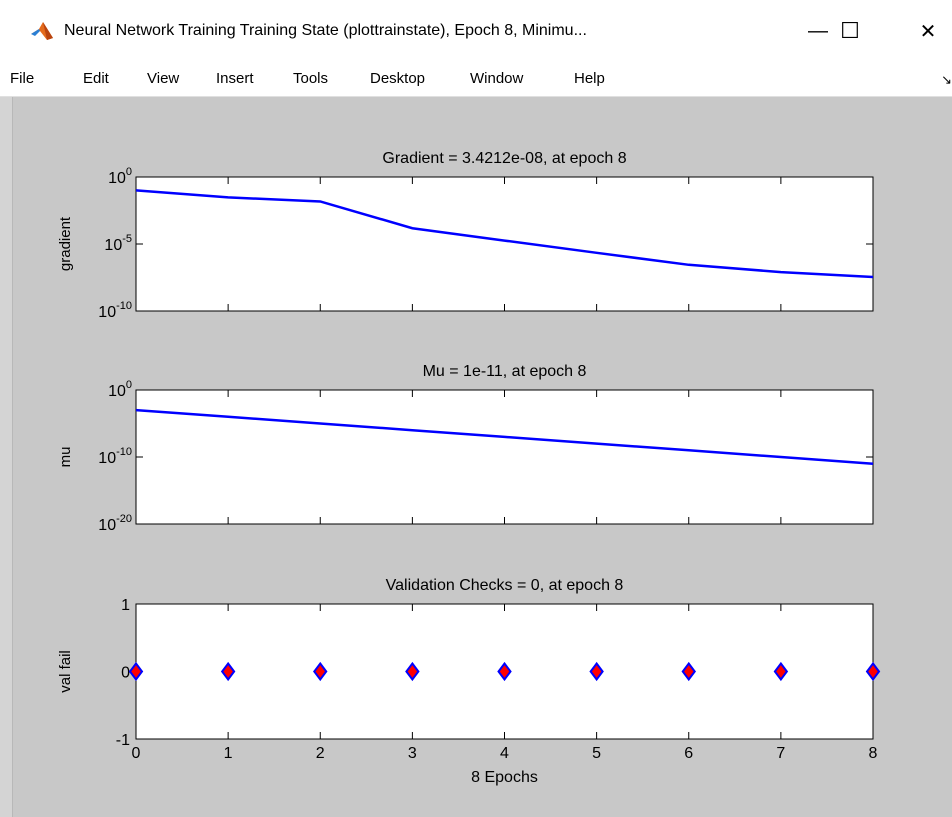 The width and height of the screenshot is (952, 817). I want to click on maximize-button: ☐, so click(850, 30).